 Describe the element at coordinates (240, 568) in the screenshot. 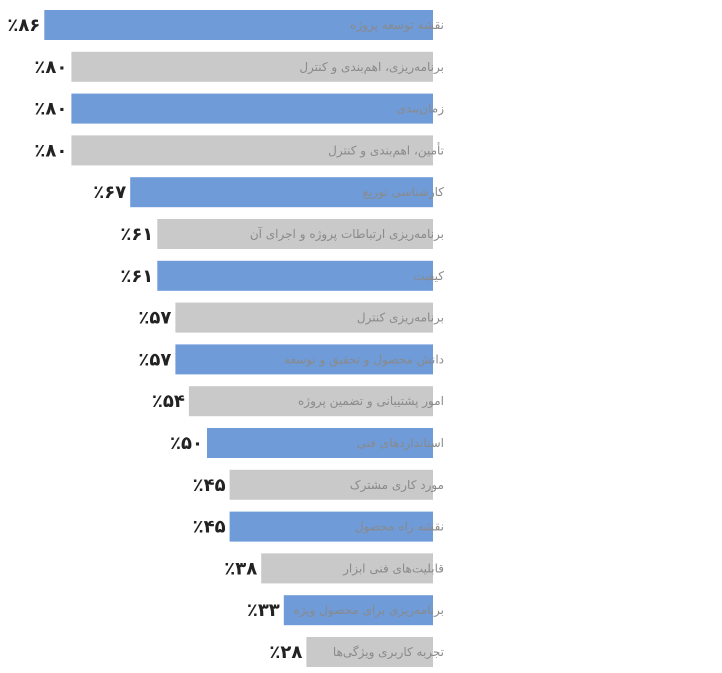

I see `value-label-14: ٪۳۸` at that location.